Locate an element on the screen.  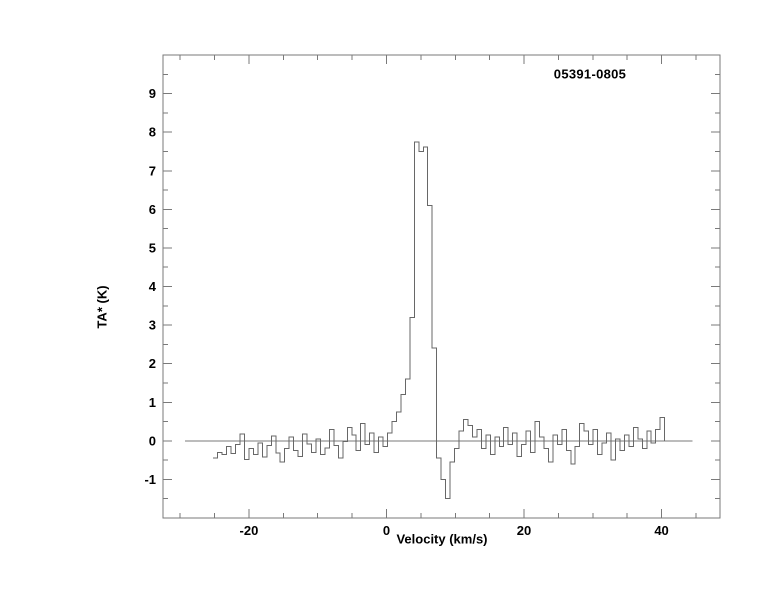
y-tick-label: 8 is located at coordinates (152, 132).